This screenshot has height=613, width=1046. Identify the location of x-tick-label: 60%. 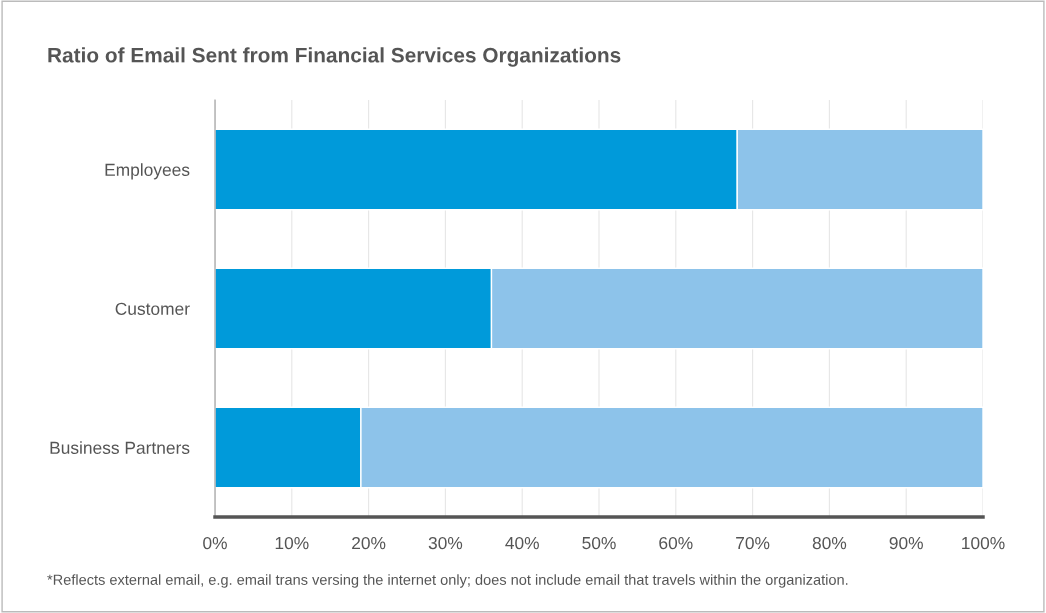
(676, 543).